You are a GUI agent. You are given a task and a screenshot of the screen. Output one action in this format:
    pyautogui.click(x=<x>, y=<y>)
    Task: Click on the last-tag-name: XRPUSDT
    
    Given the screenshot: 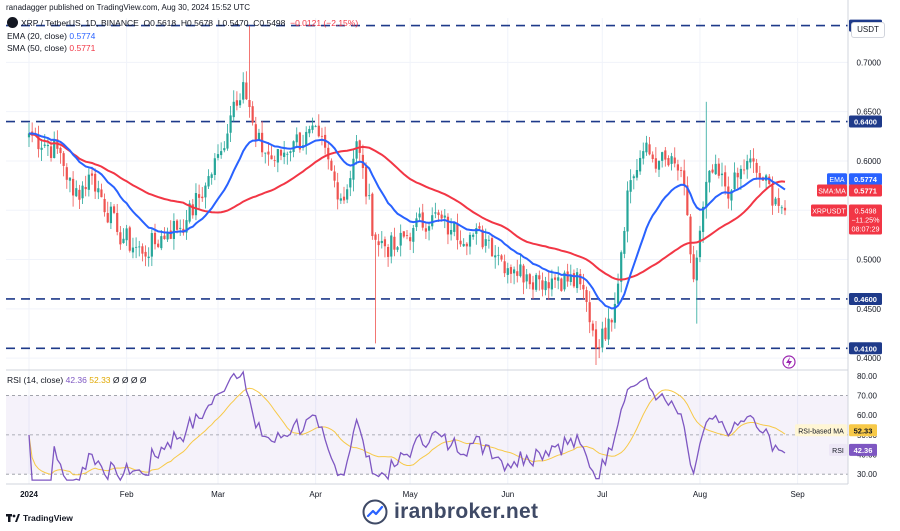 What is the action you would take?
    pyautogui.click(x=829, y=211)
    